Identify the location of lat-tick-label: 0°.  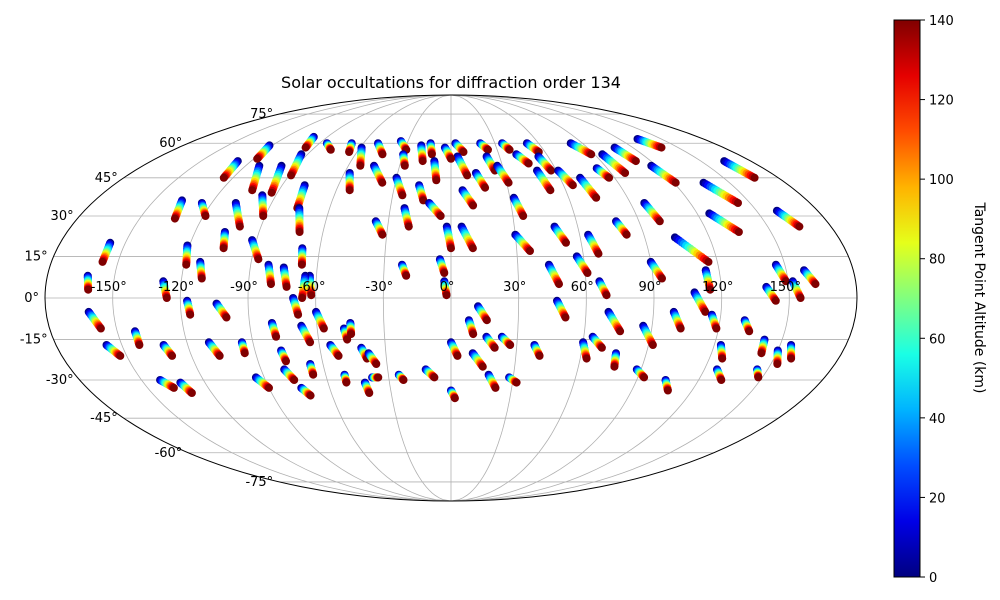
(31, 298).